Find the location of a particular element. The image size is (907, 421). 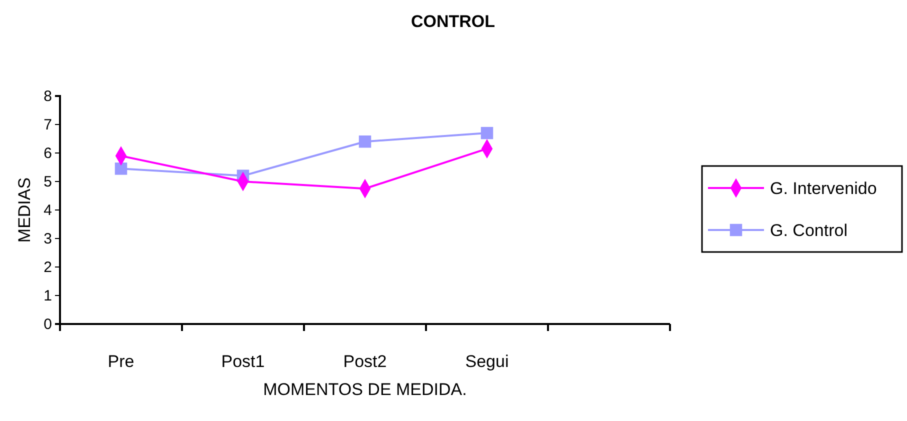

y-tick-label: 2 is located at coordinates (48, 267).